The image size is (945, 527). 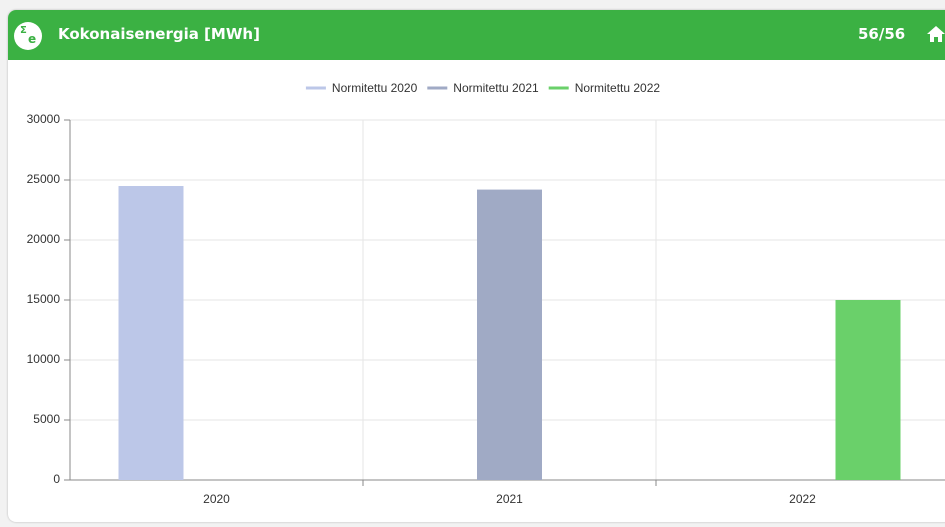 What do you see at coordinates (216, 499) in the screenshot?
I see `x-tick-label: 2020` at bounding box center [216, 499].